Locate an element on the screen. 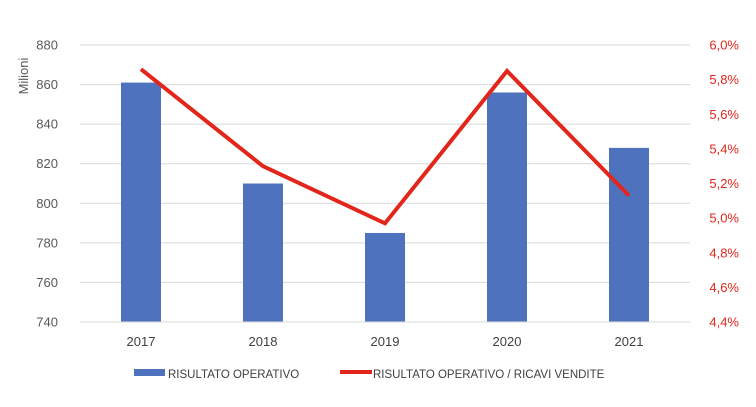  y-axis-right: 4,4% 4,6% 4,8% 5,0% 5,2% 5,4% 5,6% 5,8% 6,0% is located at coordinates (724, 184).